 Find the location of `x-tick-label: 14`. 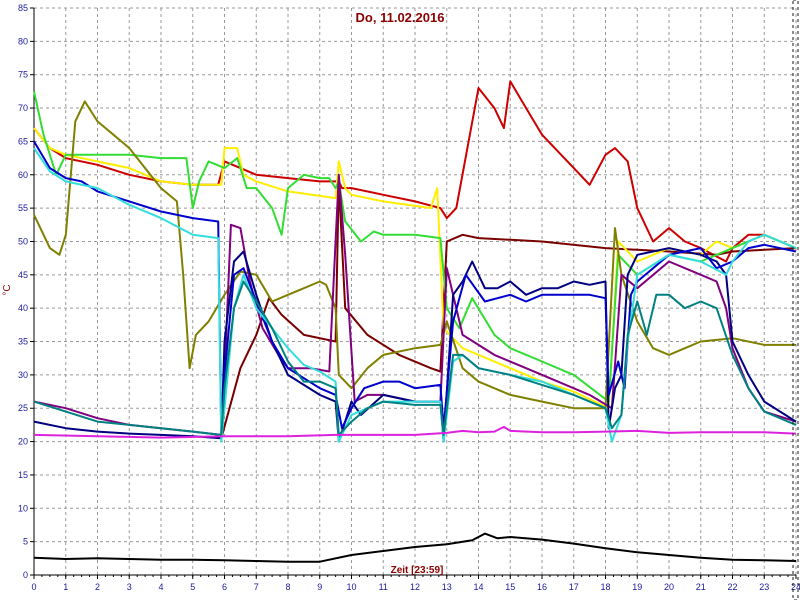

x-tick-label: 14 is located at coordinates (478, 587).